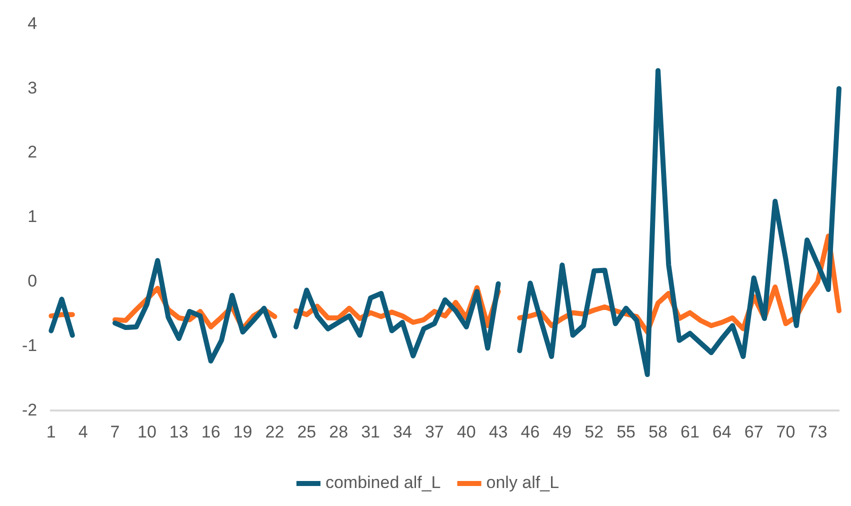 This screenshot has width=851, height=506. Describe the element at coordinates (33, 152) in the screenshot. I see `y-tick-label: 2` at that location.